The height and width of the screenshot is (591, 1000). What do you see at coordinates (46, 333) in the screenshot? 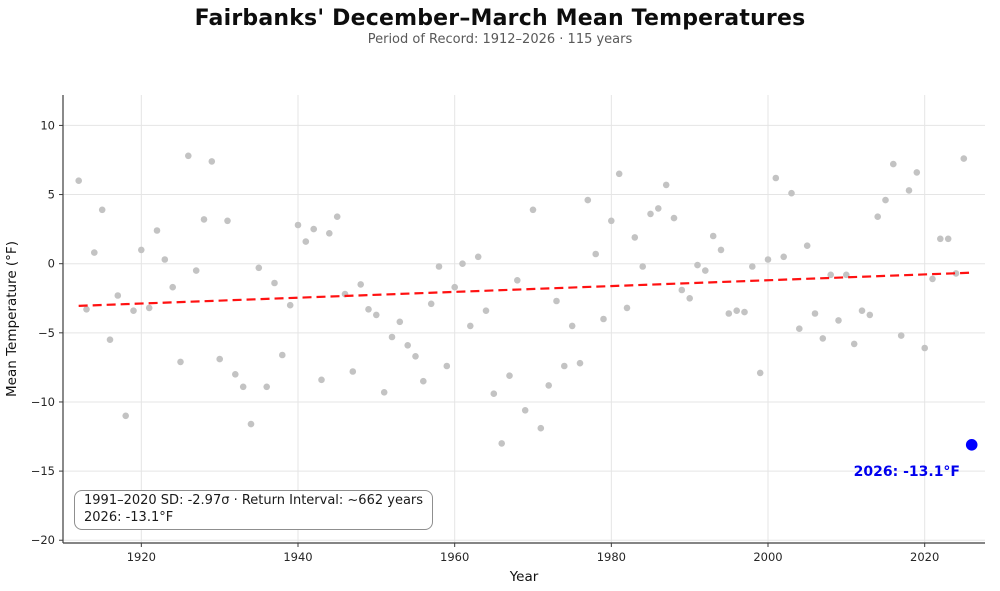
I see `y-tick-label: −5` at bounding box center [46, 333].